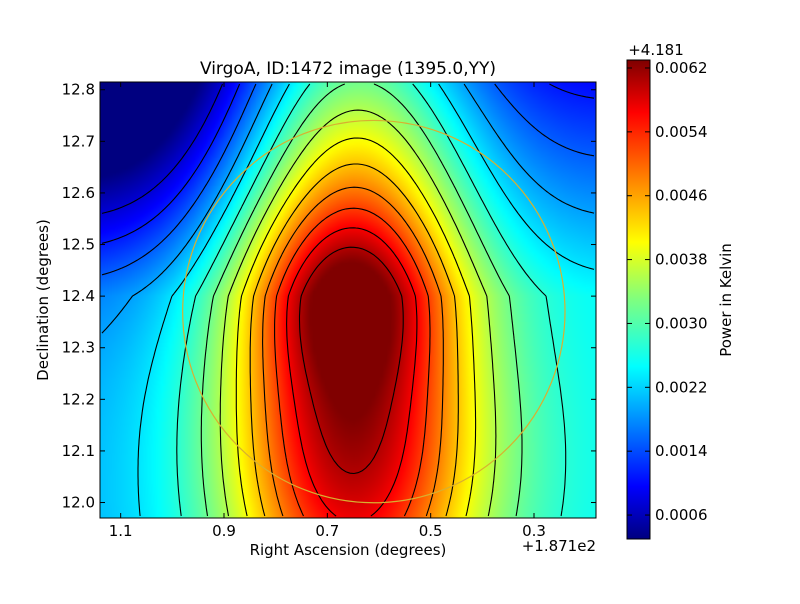  I want to click on y-tick-label: 12.3, so click(78, 348).